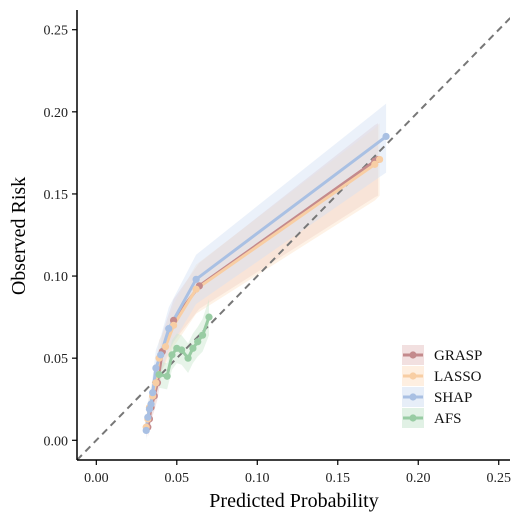 The image size is (523, 523). I want to click on y-tick-label: 0.05, so click(56, 359).